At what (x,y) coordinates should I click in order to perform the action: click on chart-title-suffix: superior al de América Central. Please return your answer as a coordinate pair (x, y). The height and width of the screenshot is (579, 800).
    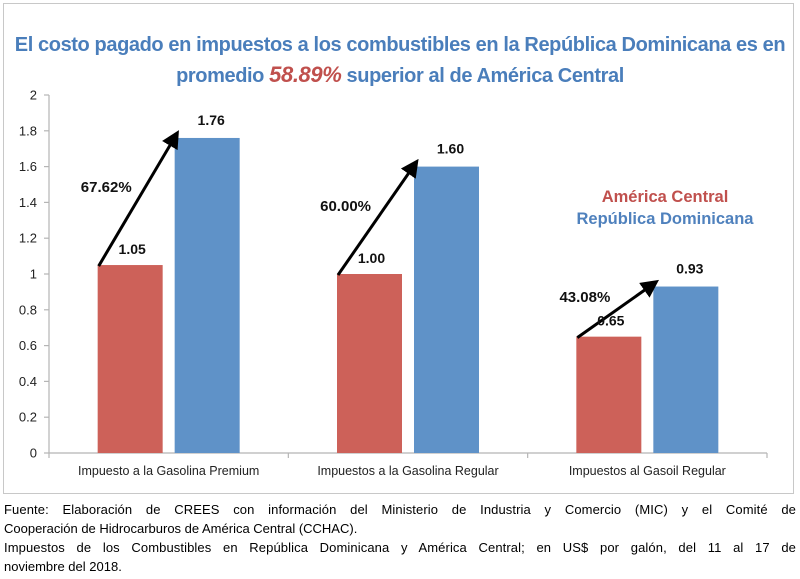
    Looking at the image, I should click on (483, 76).